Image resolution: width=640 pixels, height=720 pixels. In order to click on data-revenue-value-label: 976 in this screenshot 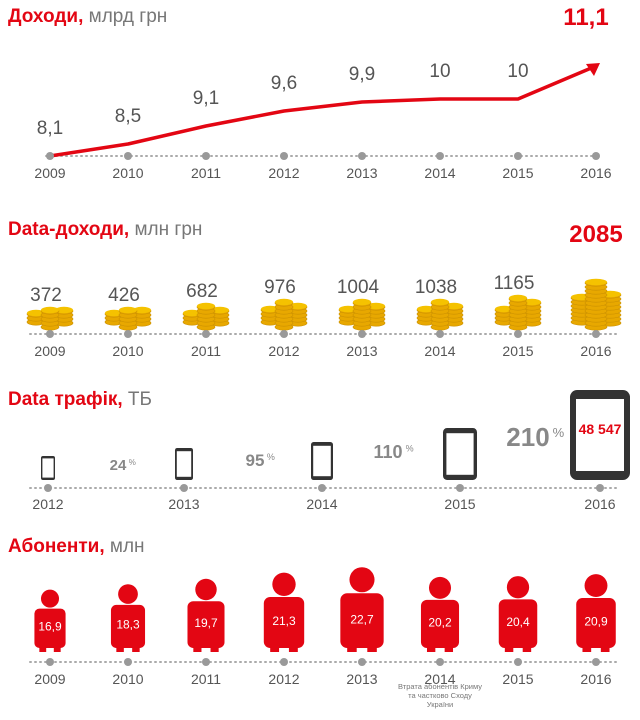, I will do `click(280, 287)`.